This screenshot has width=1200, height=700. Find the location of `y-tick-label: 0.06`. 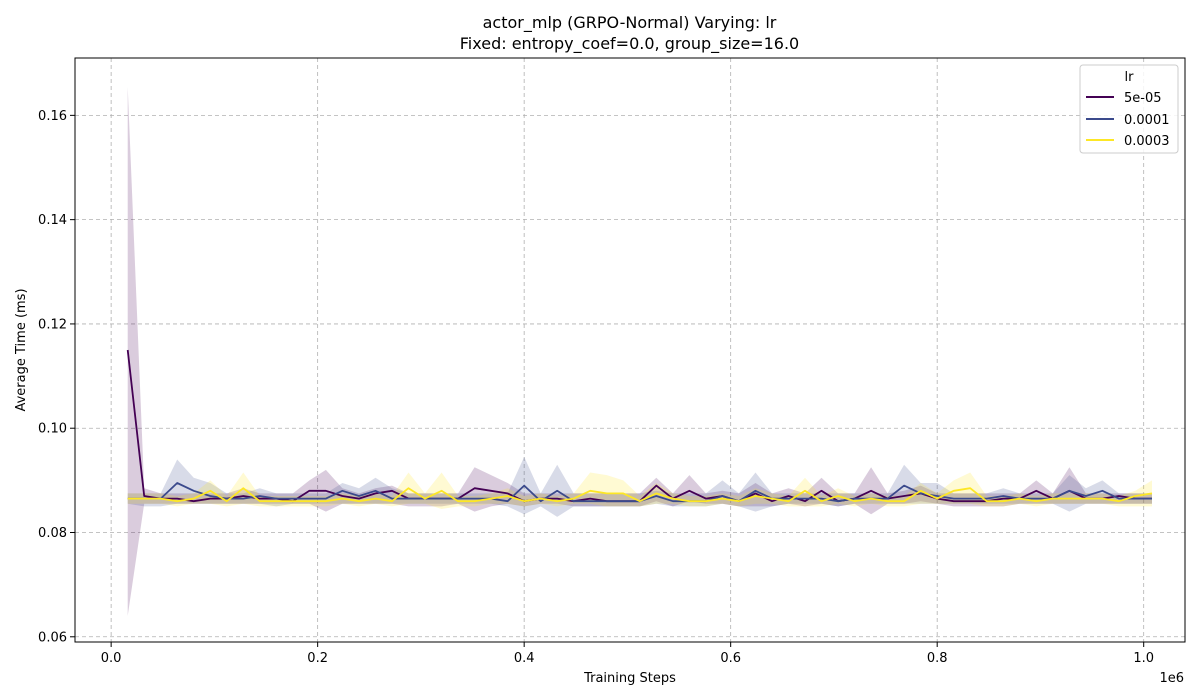

y-tick-label: 0.06 is located at coordinates (52, 637).